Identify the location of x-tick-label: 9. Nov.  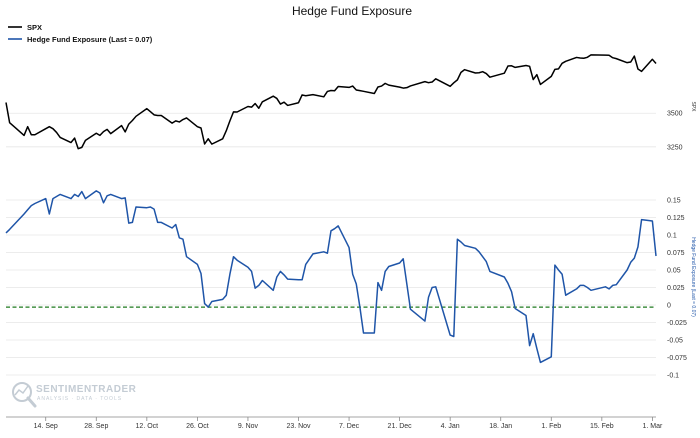
(248, 426).